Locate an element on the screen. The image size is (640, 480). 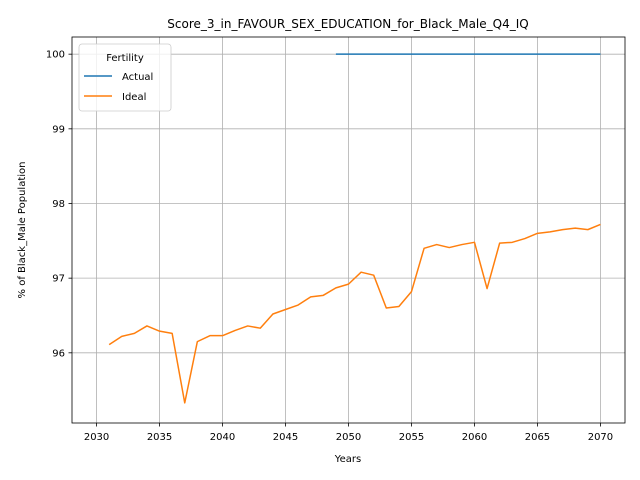
x-tick-label: 2055 is located at coordinates (411, 437).